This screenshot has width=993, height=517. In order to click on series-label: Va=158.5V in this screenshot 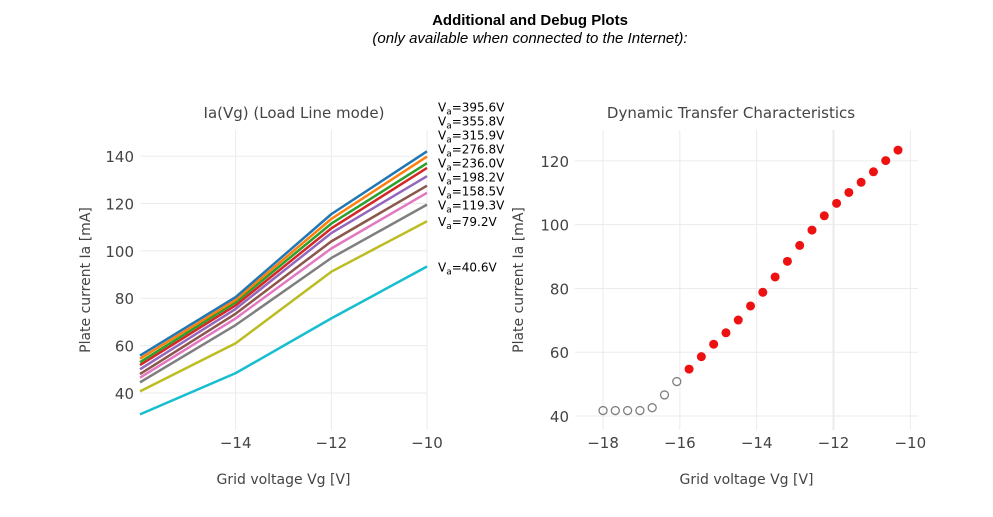, I will do `click(471, 193)`.